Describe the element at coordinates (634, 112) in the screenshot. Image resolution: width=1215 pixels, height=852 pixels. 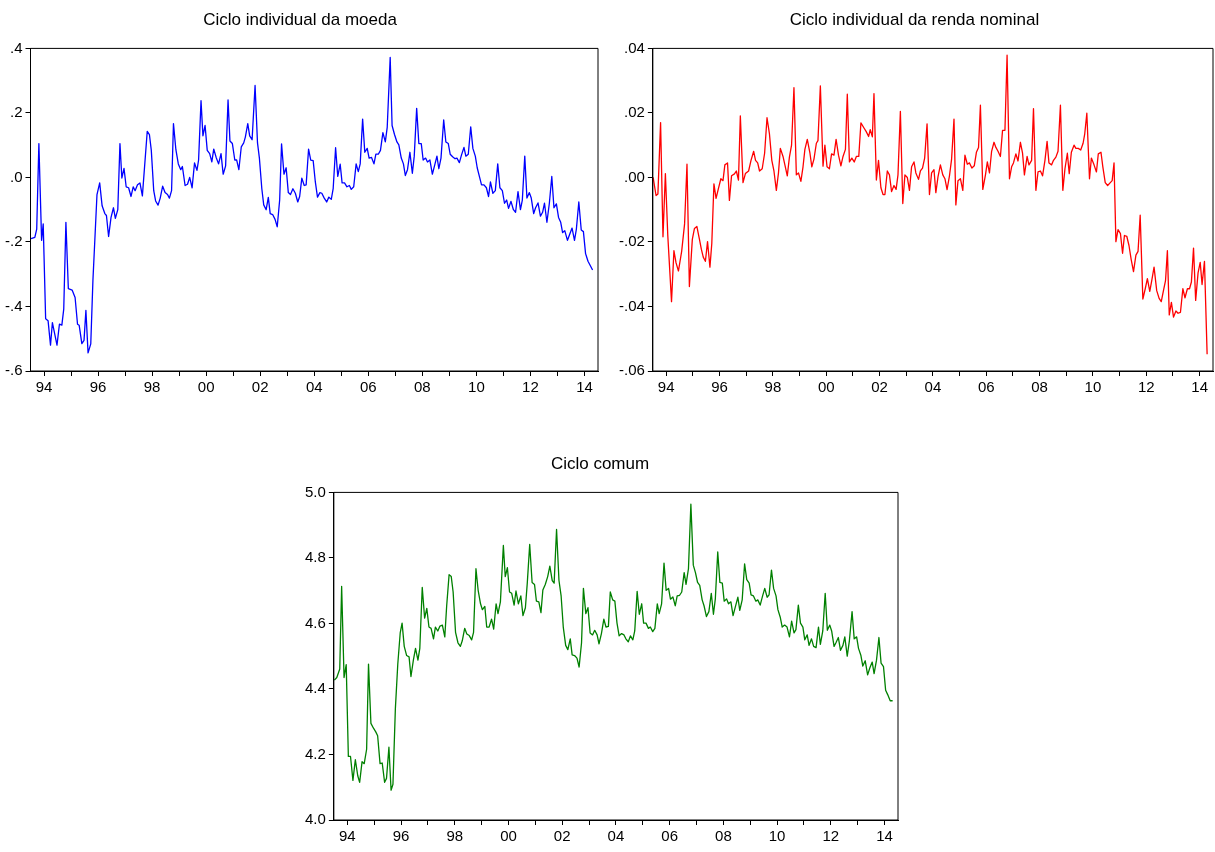
I see `y-tick-label: .02` at that location.